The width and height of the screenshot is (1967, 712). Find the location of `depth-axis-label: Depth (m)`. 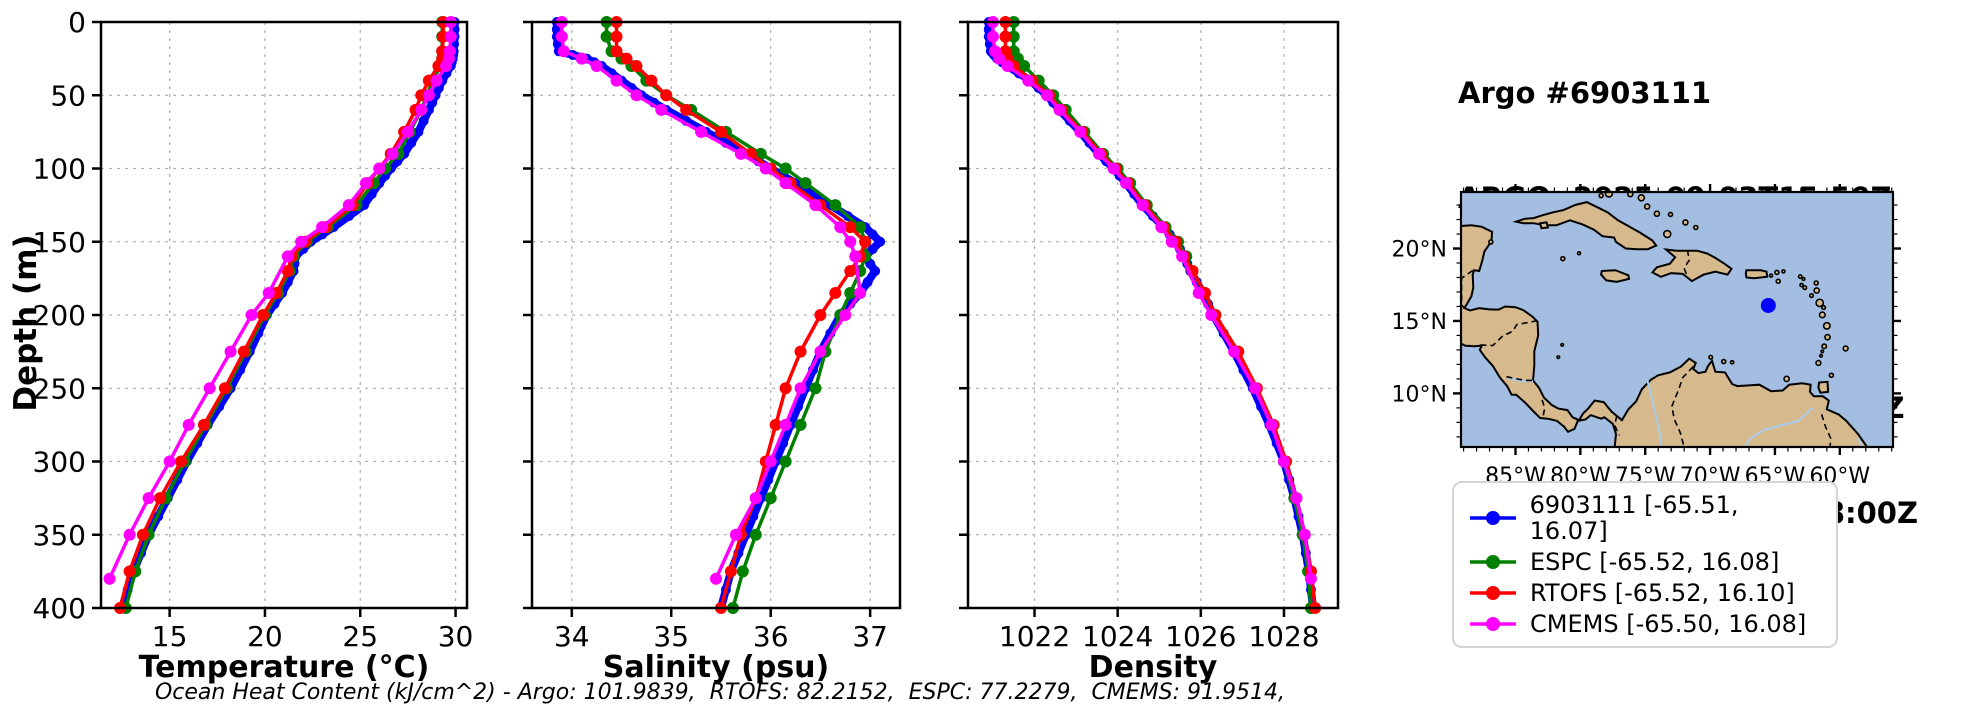

depth-axis-label: Depth (m) is located at coordinates (26, 323).